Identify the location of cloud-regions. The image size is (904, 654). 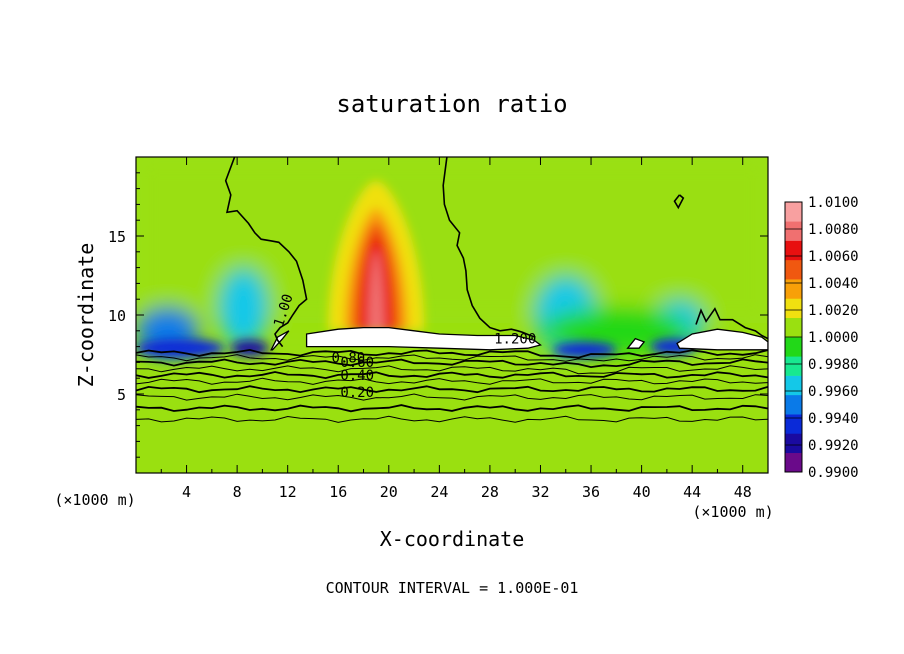
(519, 338).